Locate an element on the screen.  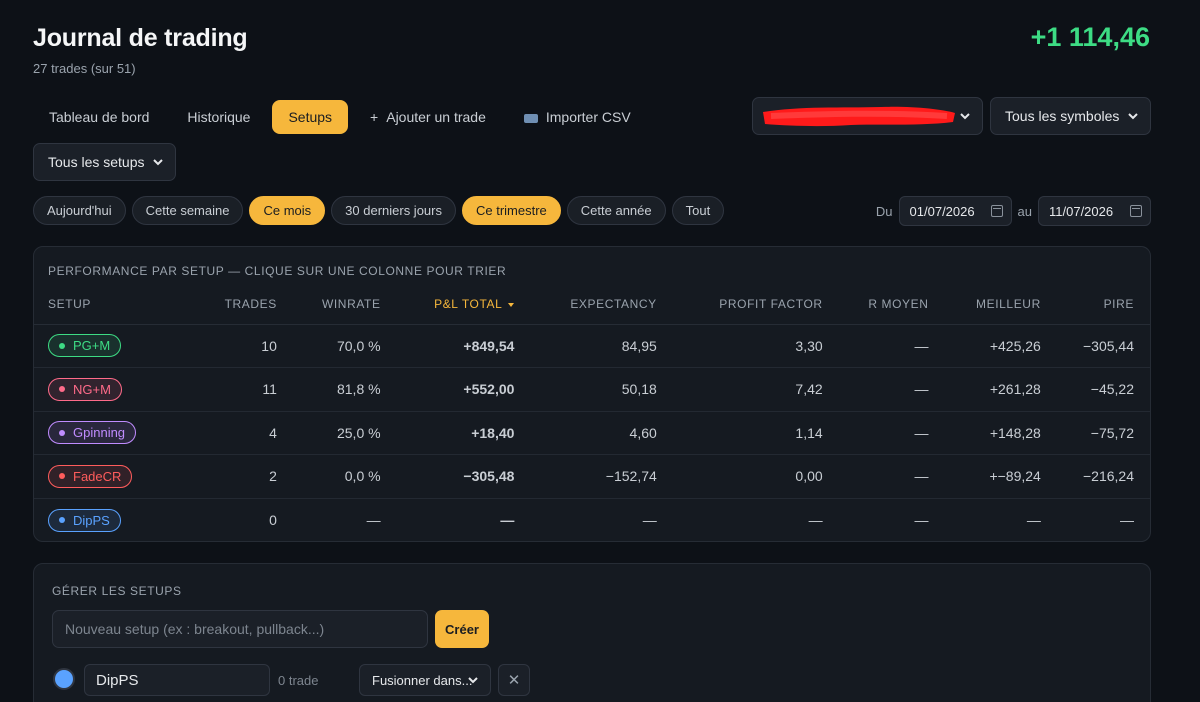
page-title: Journal de trading is located at coordinates (140, 38).